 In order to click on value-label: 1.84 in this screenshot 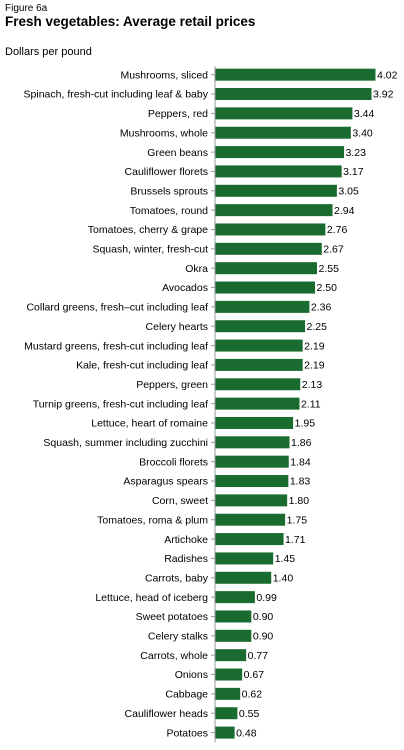, I will do `click(300, 462)`.